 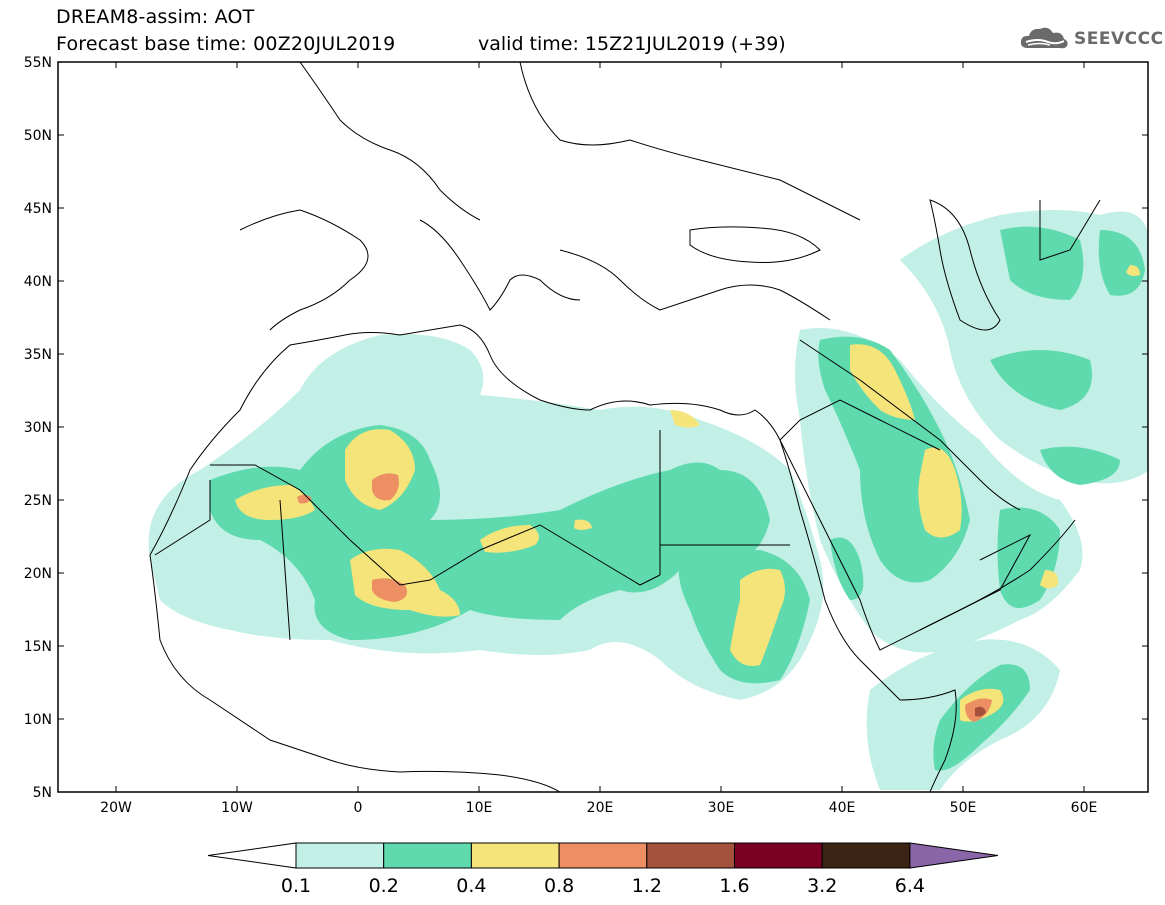 I want to click on lat-label-30n: 30N, so click(x=38, y=428).